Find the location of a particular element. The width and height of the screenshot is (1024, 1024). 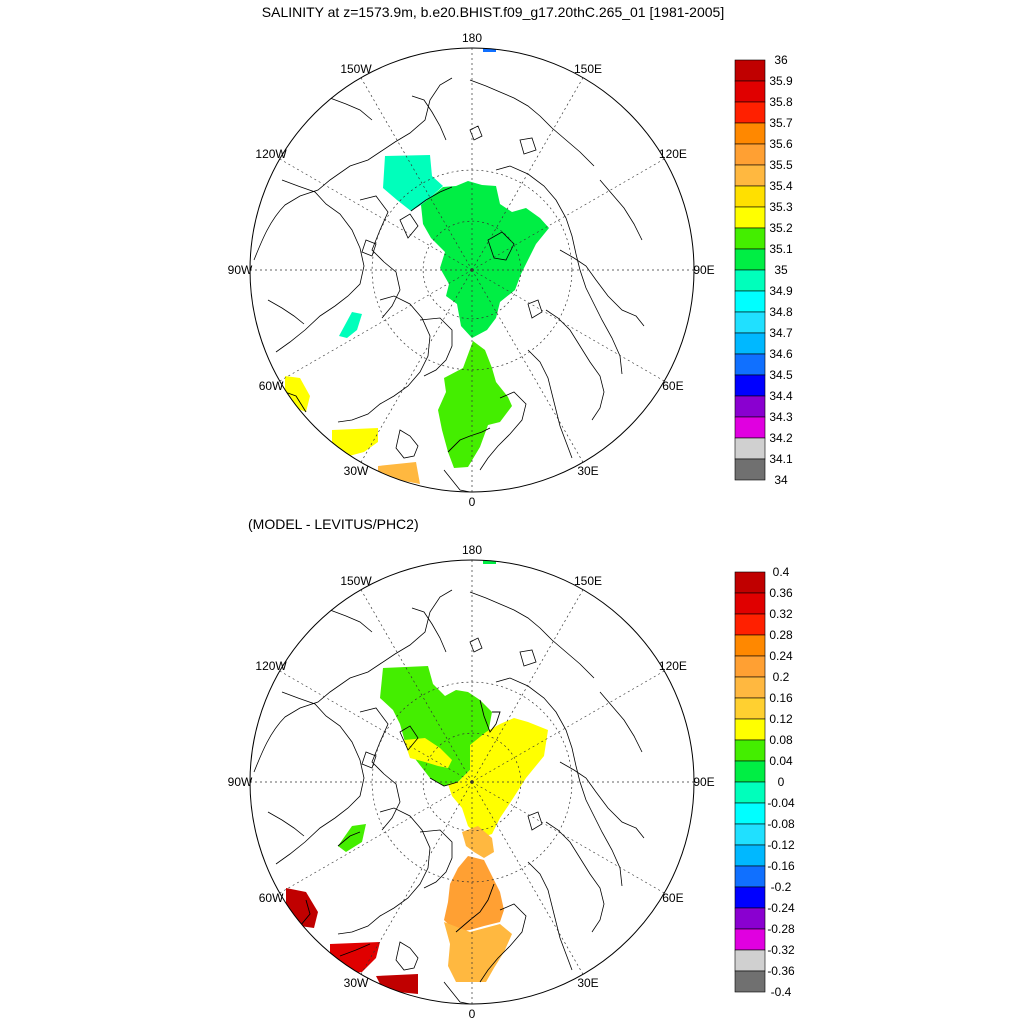

colorbar-label: 35.9 is located at coordinates (781, 81).